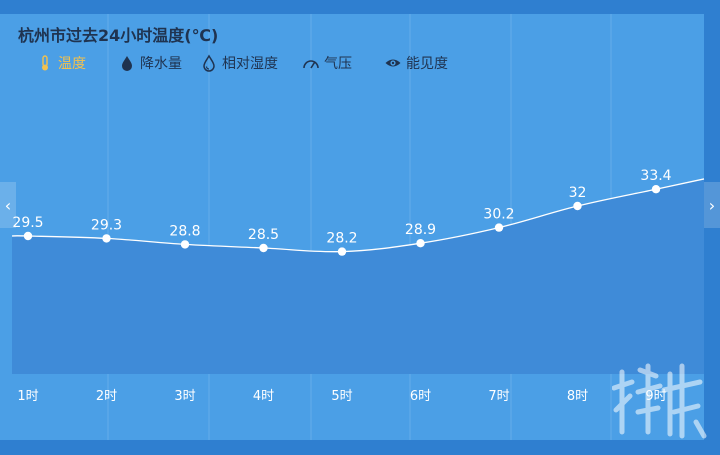 Image resolution: width=720 pixels, height=455 pixels. Describe the element at coordinates (209, 63) in the screenshot. I see `humidity-drop-icon` at that location.